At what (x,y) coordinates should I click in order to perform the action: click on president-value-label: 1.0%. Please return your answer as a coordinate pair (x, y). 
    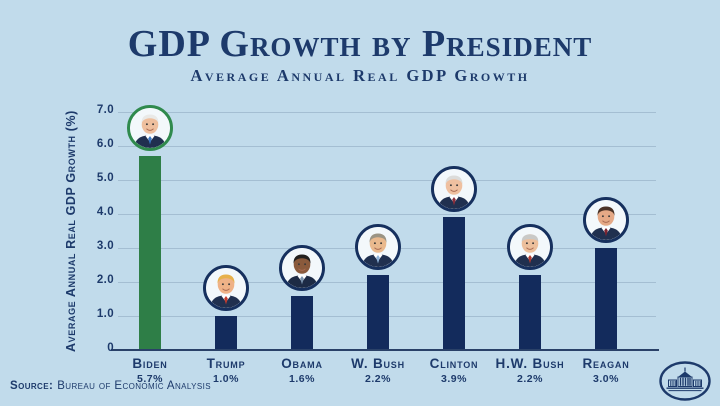
    Looking at the image, I should click on (226, 379).